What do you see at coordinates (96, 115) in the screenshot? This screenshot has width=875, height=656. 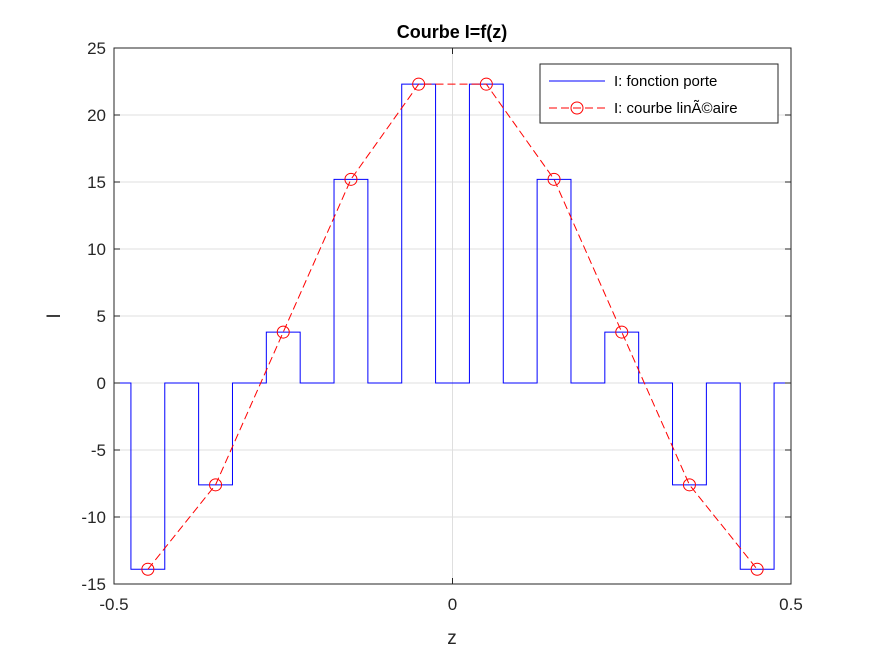 I see `y-tick-label: 20` at bounding box center [96, 115].